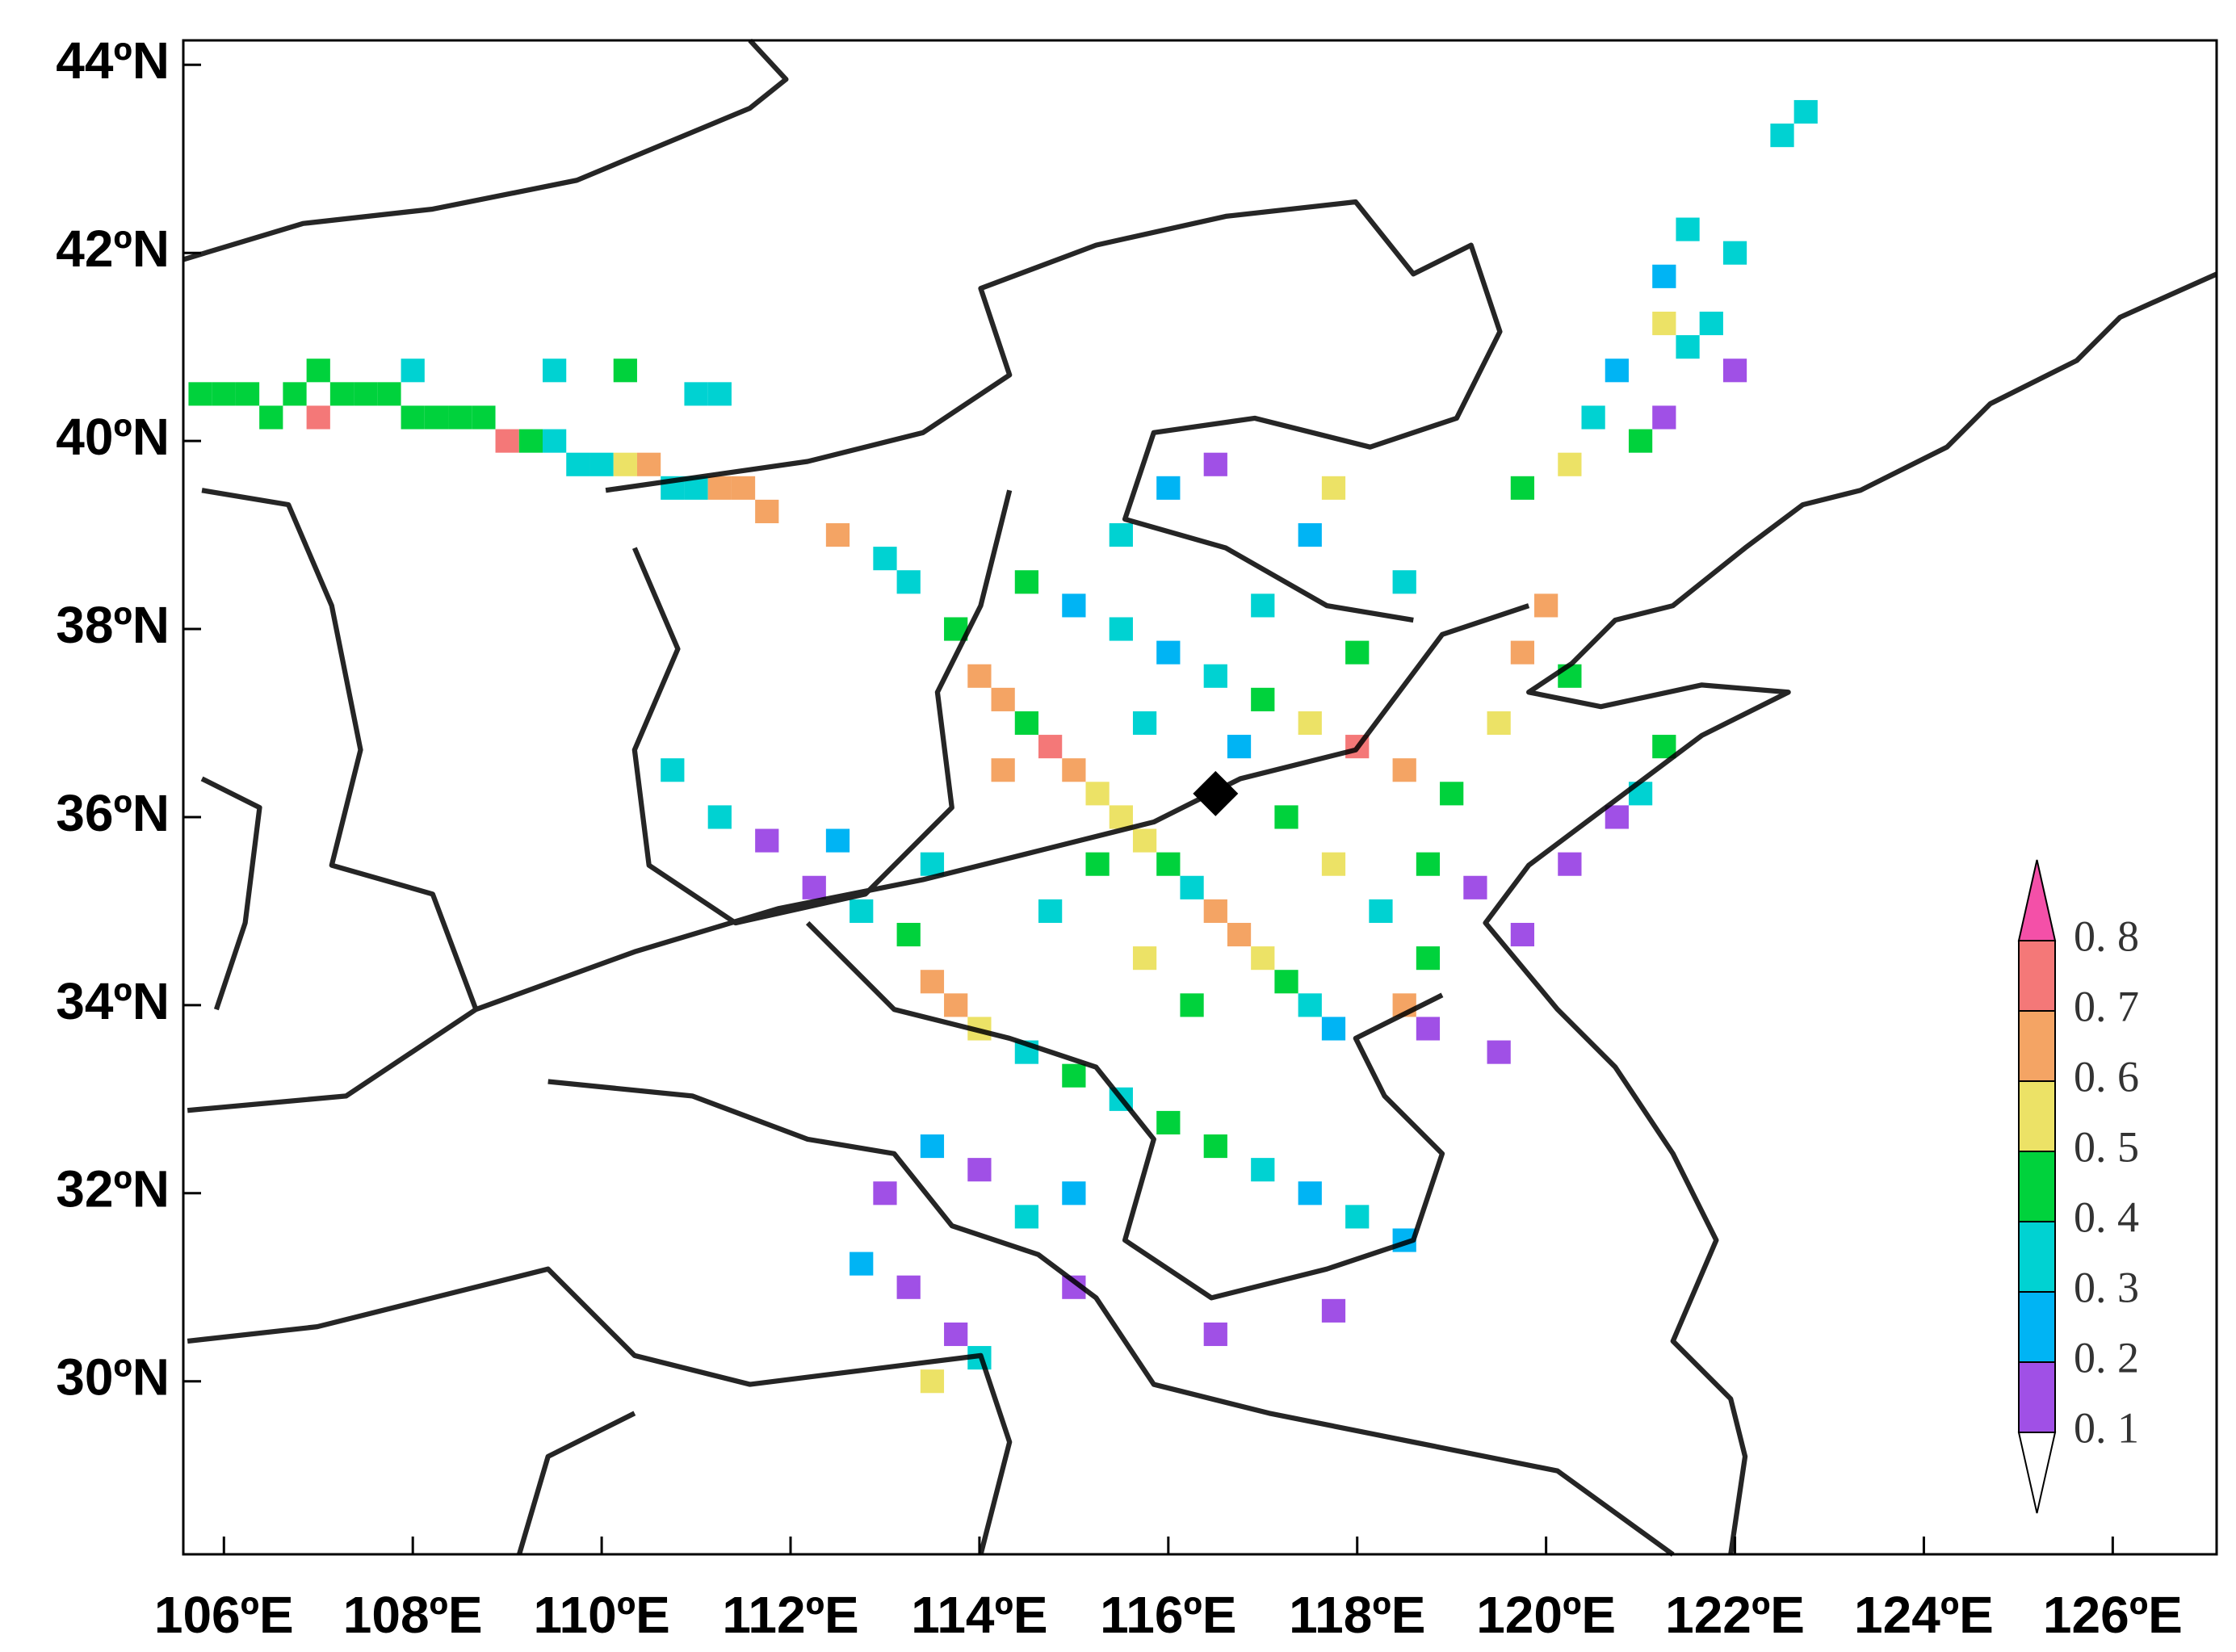 Image resolution: width=2236 pixels, height=1652 pixels. Describe the element at coordinates (113, 60) in the screenshot. I see `y-tick-label: 44ºN` at that location.